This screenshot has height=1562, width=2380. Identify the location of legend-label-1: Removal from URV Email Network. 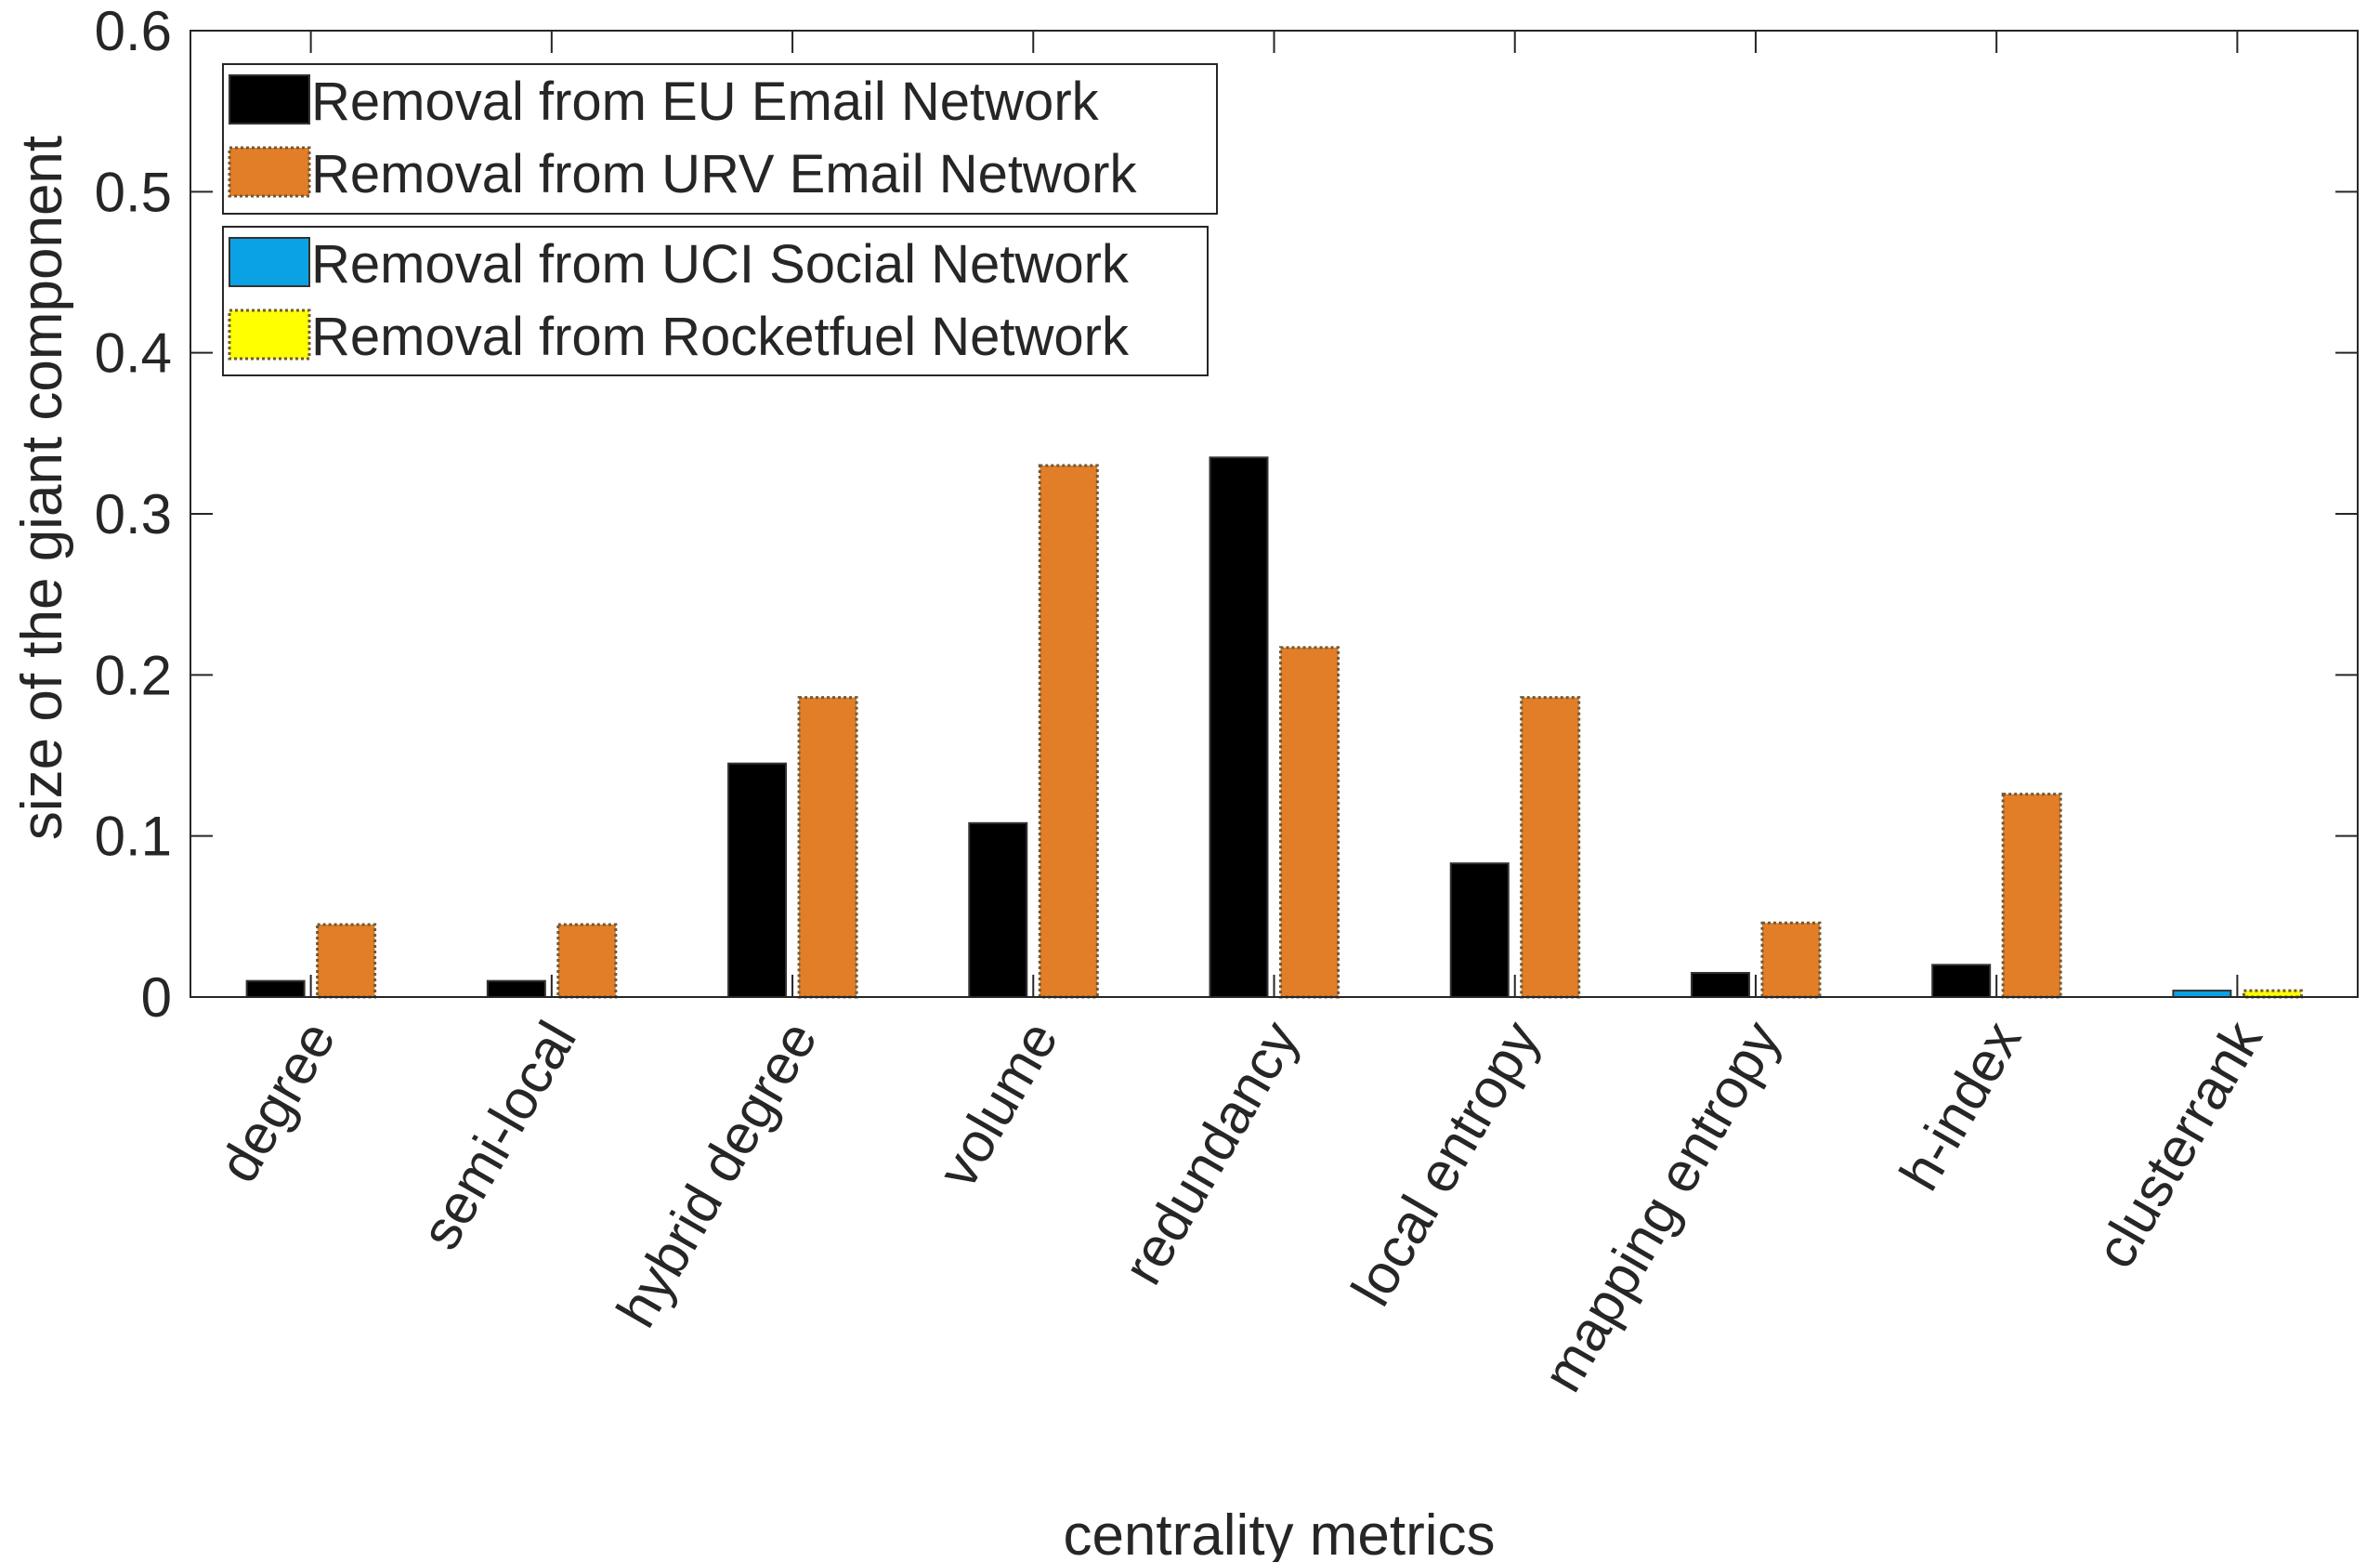
(724, 174).